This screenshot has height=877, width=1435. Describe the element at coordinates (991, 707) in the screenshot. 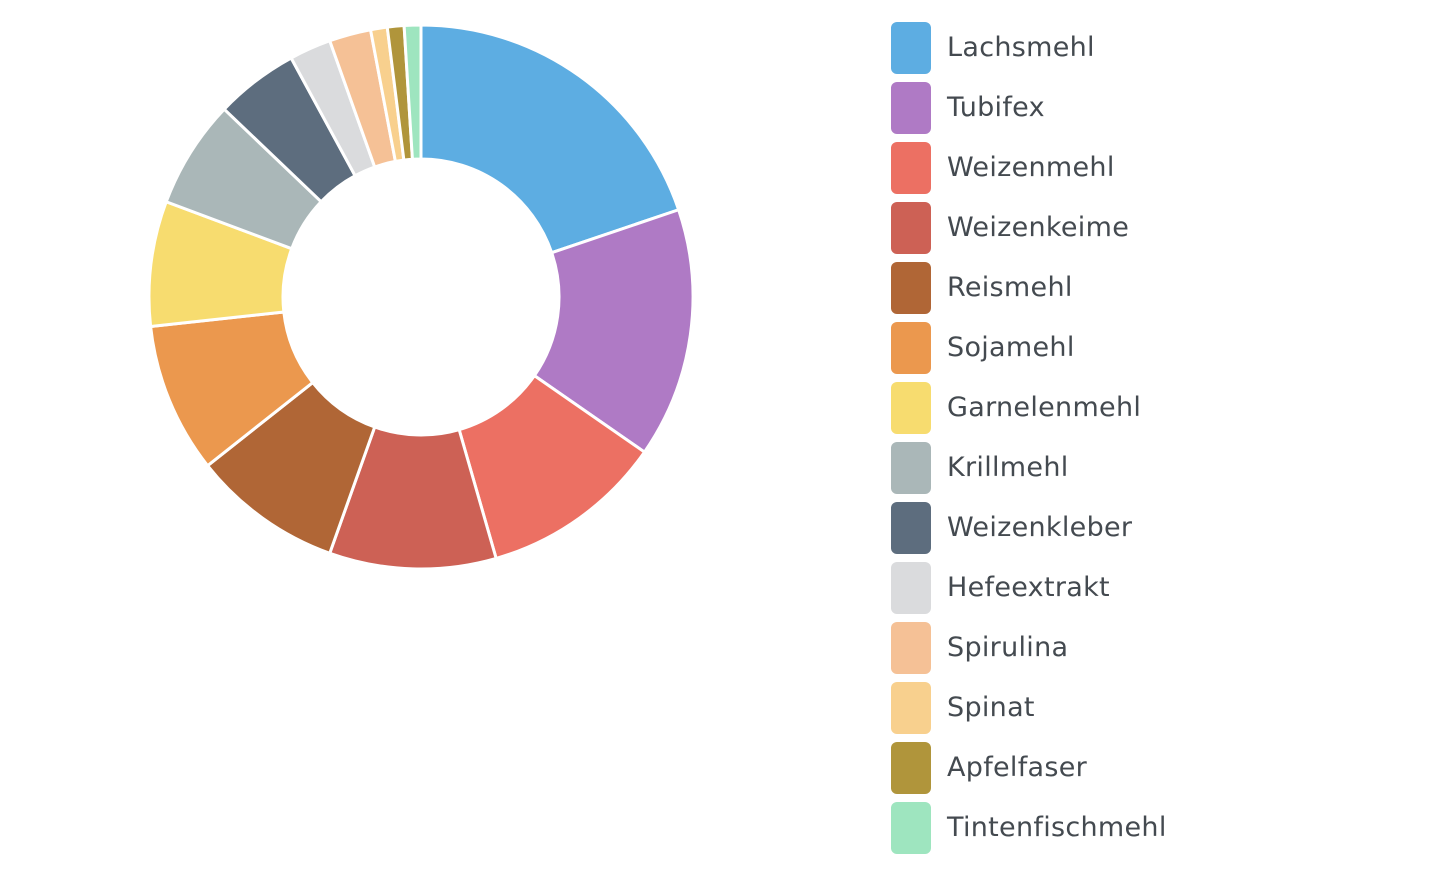

I see `legend-label: Spinat` at that location.